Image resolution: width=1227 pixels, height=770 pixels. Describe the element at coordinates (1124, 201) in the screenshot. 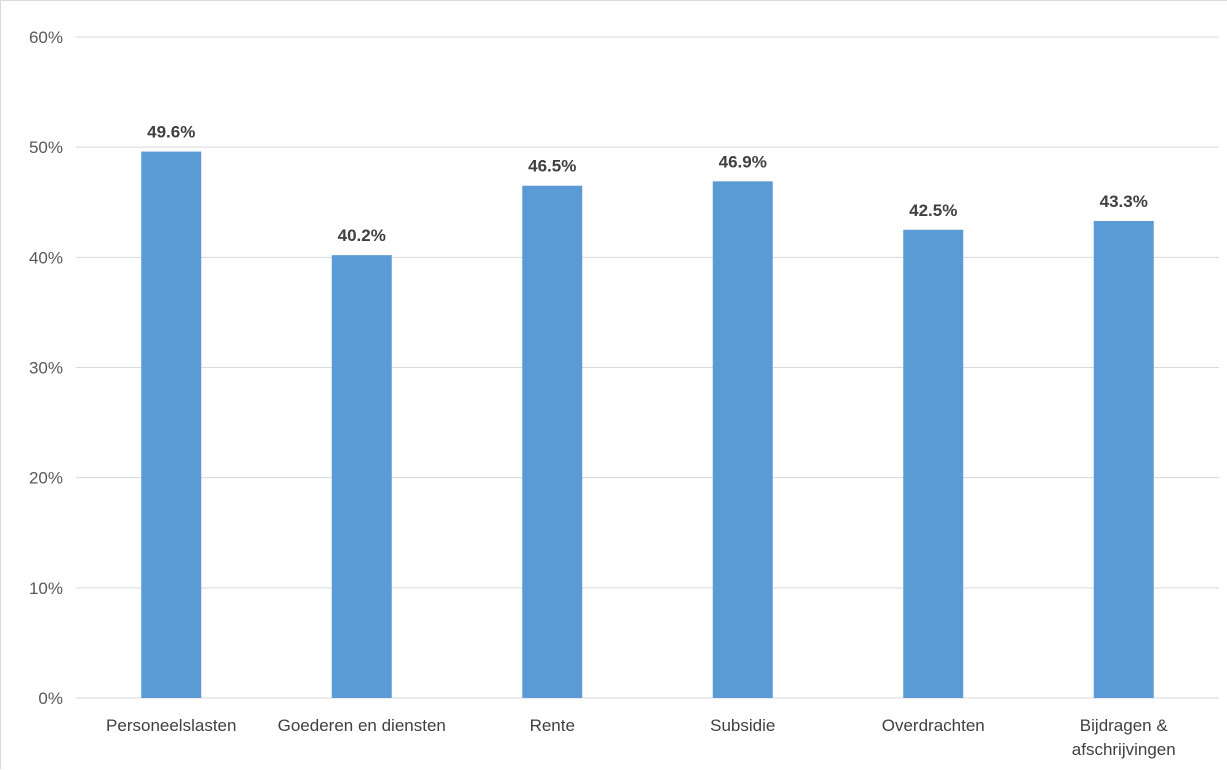

I see `data-label: 43.3%` at that location.